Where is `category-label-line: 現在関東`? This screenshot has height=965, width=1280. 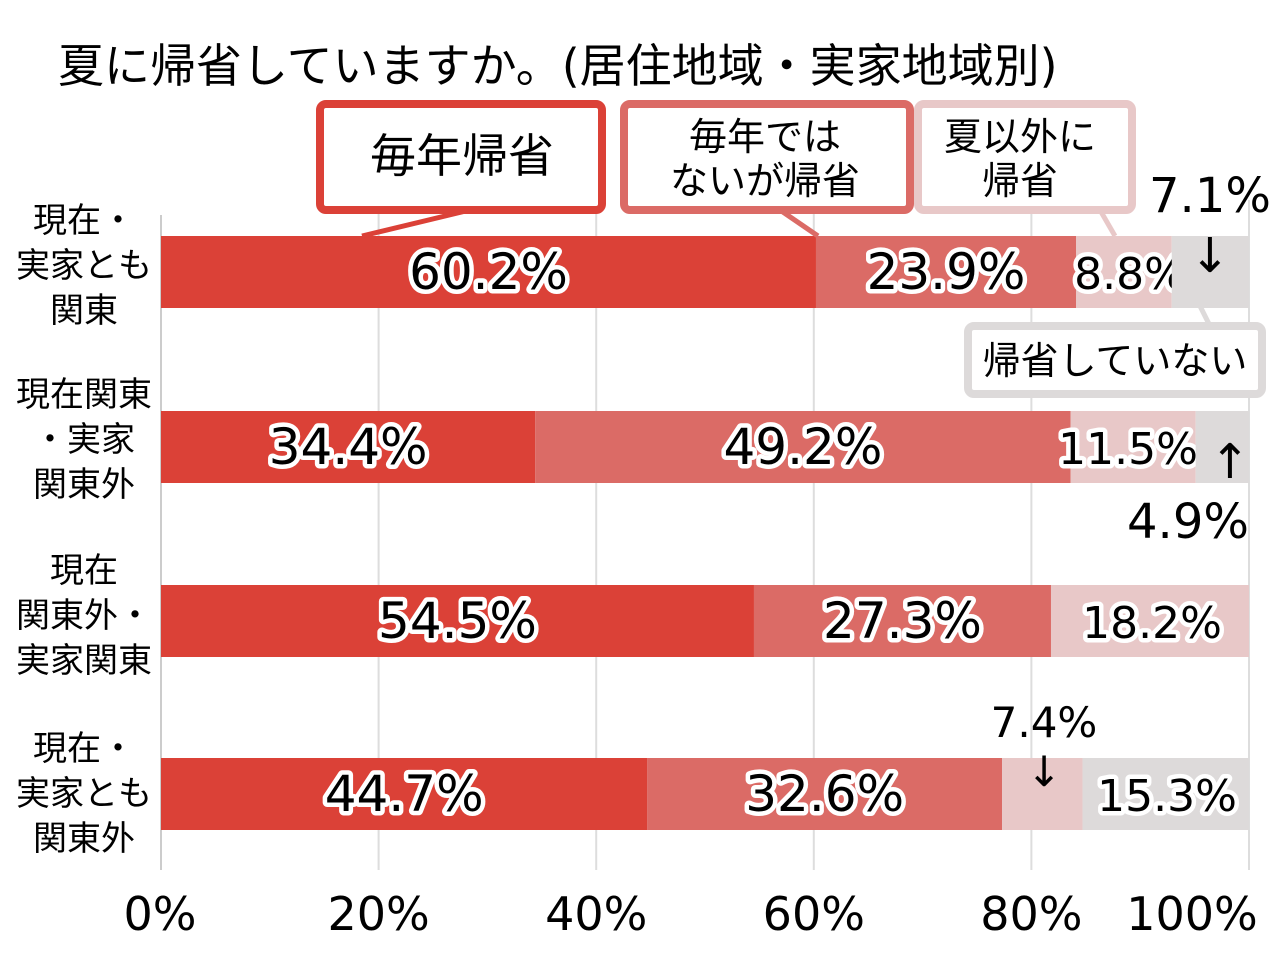 category-label-line: 現在関東 is located at coordinates (84, 395).